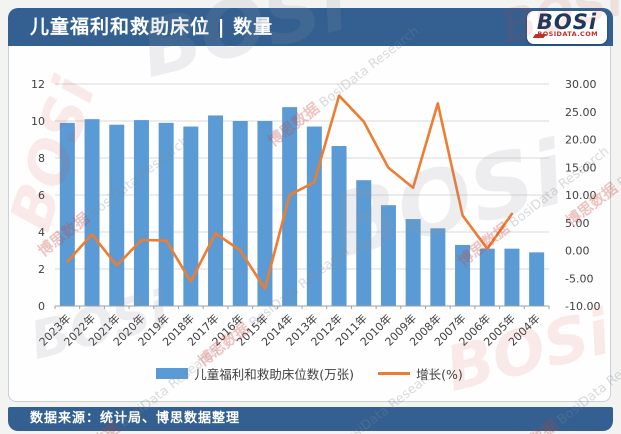 The width and height of the screenshot is (621, 434). I want to click on right-axis-tick-label: -5.00, so click(579, 278).